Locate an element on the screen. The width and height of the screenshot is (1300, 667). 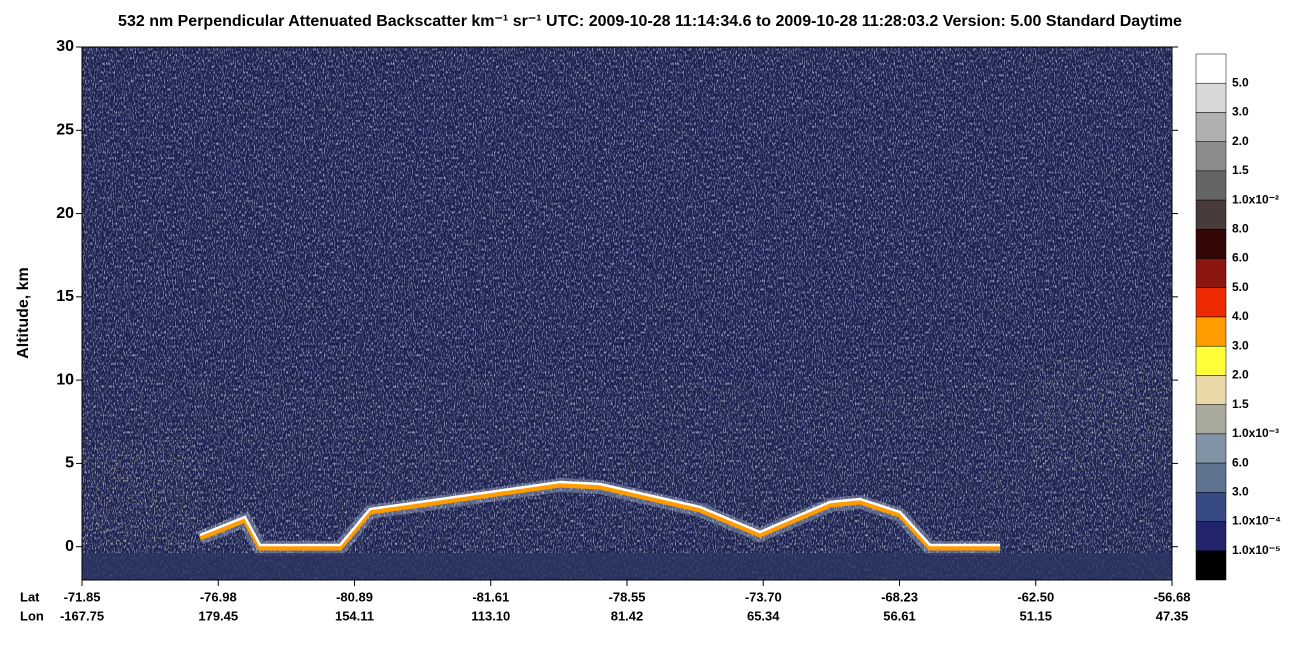
y-tick-label: 25 is located at coordinates (65, 130).